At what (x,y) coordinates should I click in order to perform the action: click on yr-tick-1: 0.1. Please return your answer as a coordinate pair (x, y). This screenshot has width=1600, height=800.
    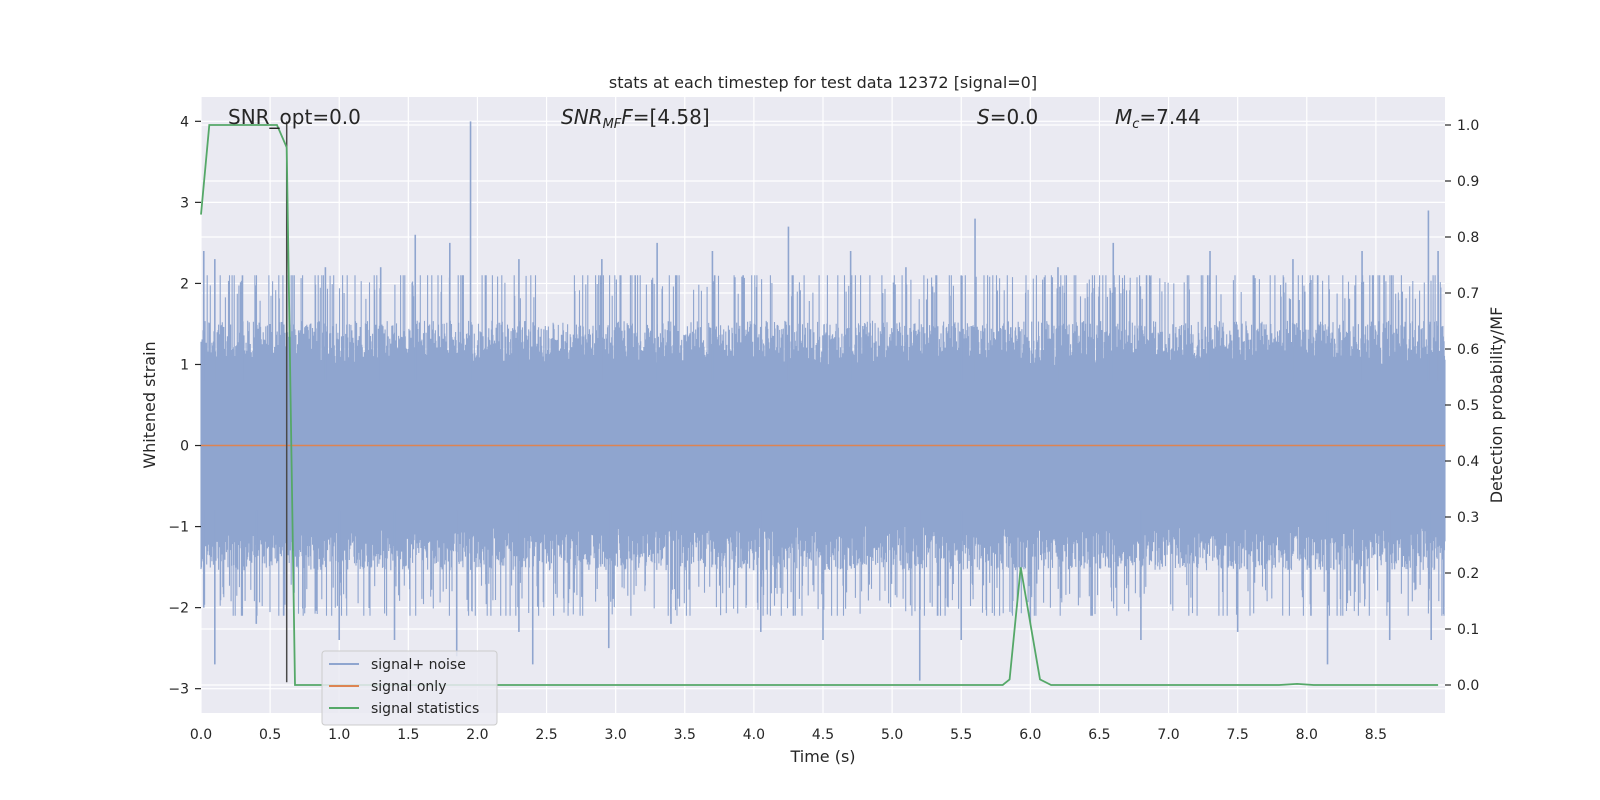
    Looking at the image, I should click on (1468, 630).